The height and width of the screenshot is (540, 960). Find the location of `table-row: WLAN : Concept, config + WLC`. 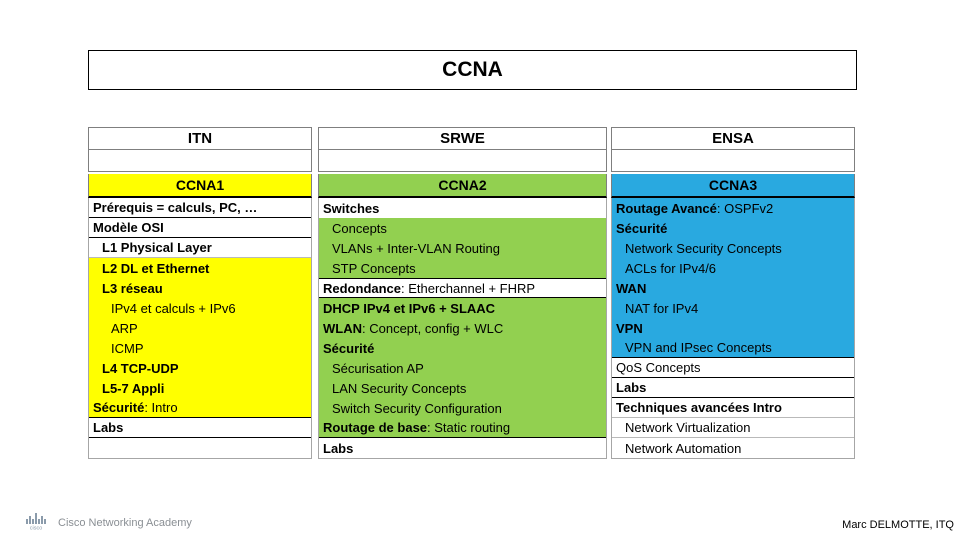

table-row: WLAN : Concept, config + WLC is located at coordinates (462, 328).